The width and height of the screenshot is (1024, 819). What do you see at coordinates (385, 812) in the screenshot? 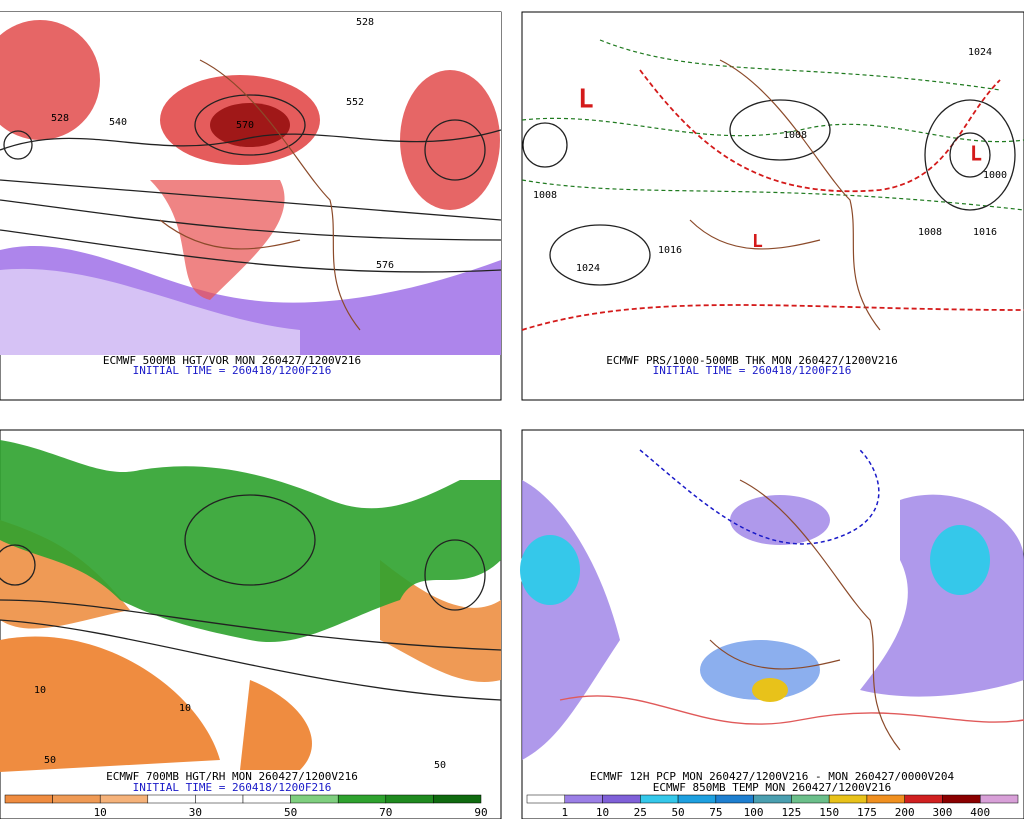
I see `colorbar-label: 70` at bounding box center [385, 812].